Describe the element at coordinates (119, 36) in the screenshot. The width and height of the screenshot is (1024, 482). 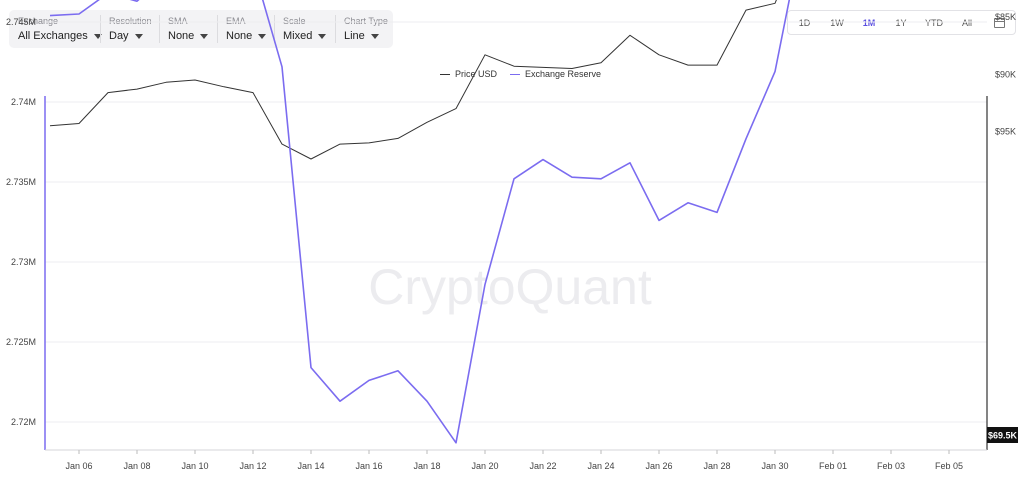
I see `resolution-value: Day` at that location.